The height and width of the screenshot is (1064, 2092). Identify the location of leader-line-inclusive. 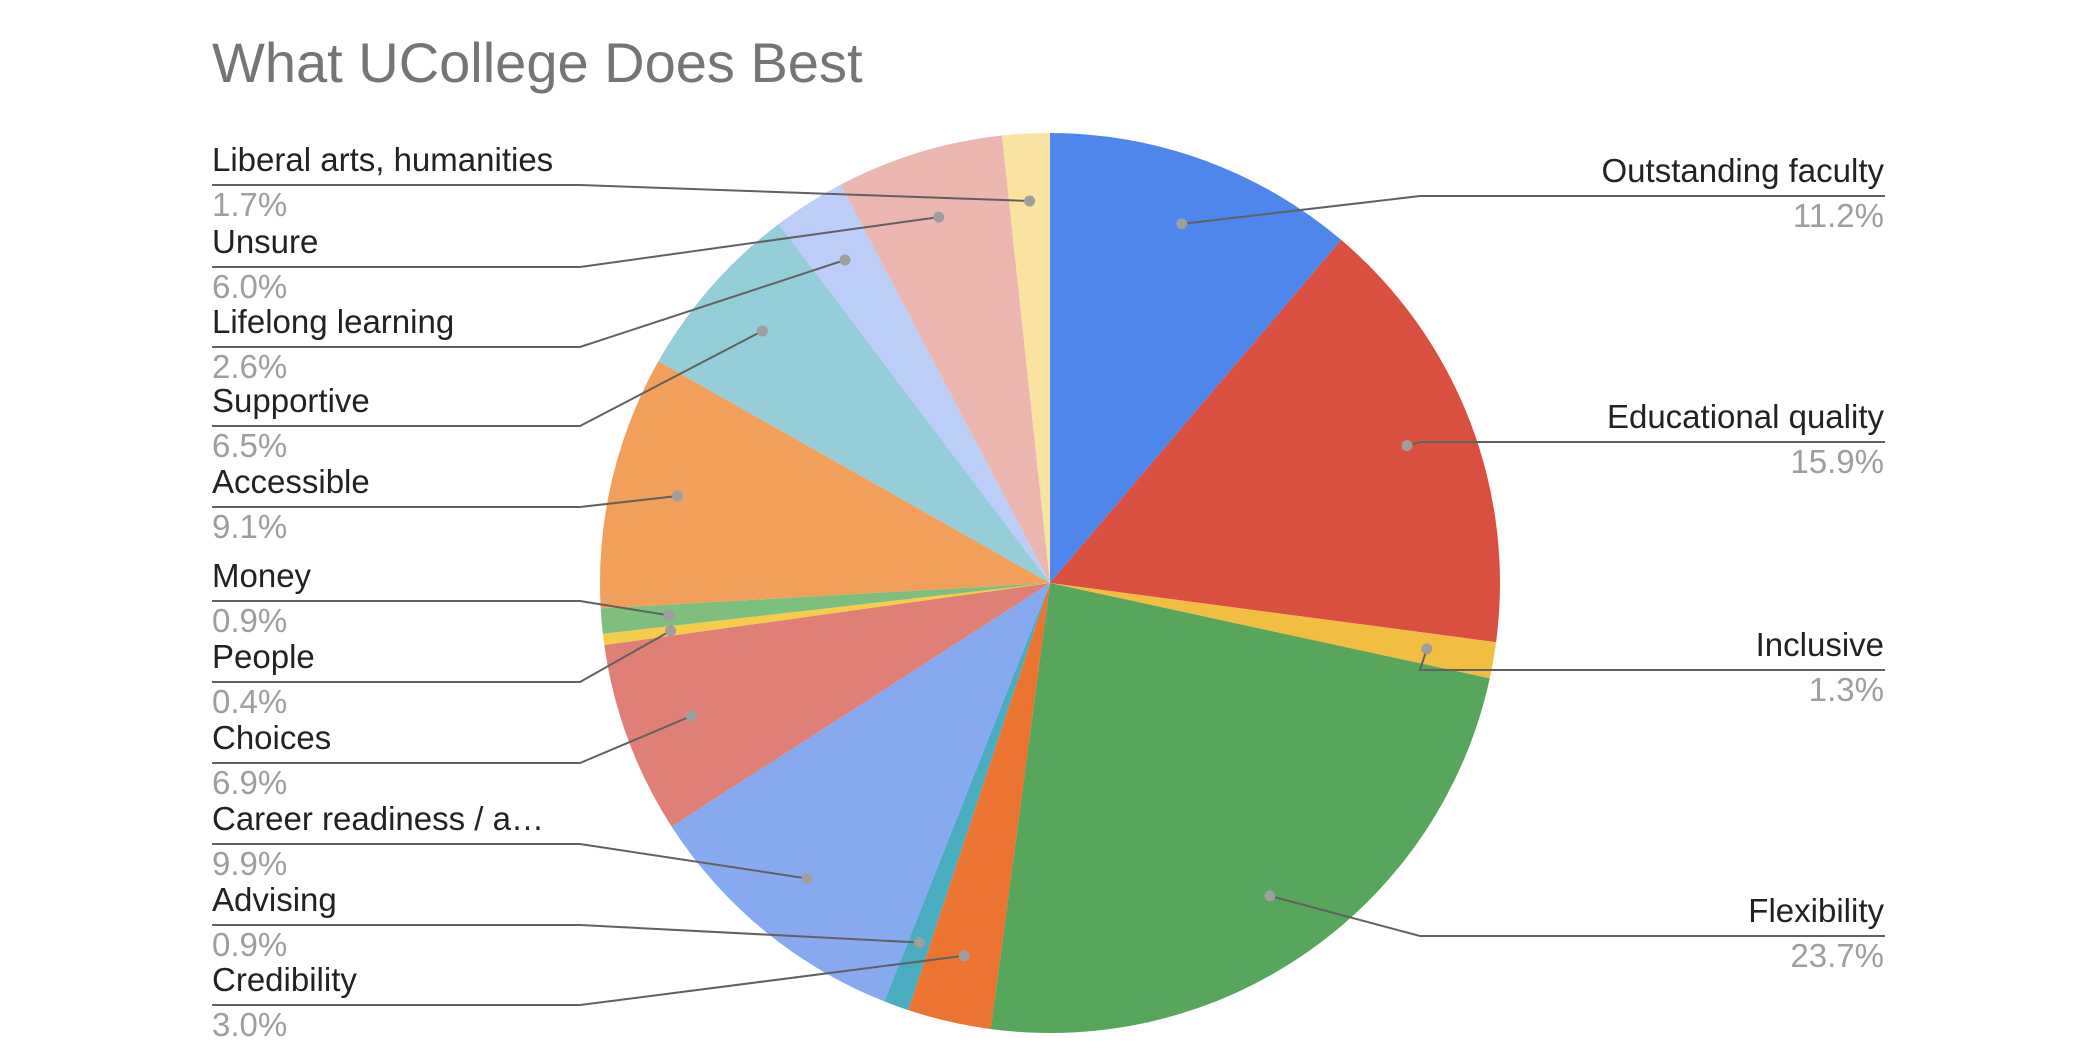
(1651, 659).